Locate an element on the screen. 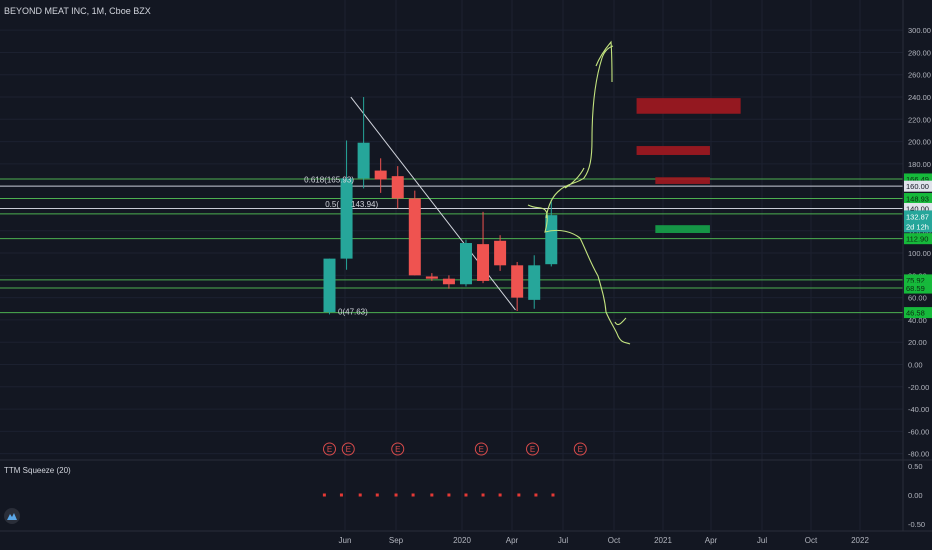 The image size is (932, 550). y-tick-label: 220.00 is located at coordinates (919, 119).